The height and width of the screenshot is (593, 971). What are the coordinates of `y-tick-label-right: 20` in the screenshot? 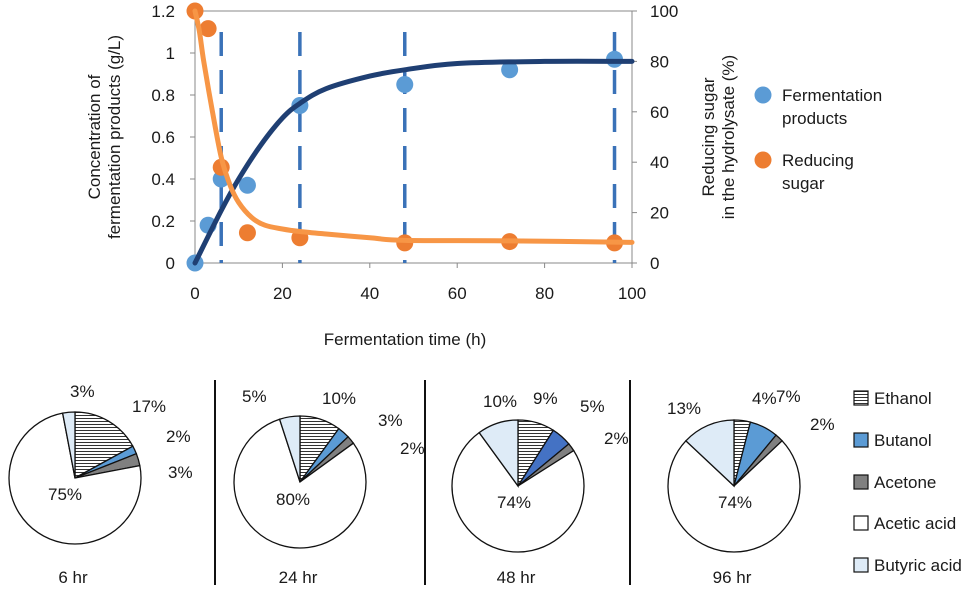 It's located at (659, 213).